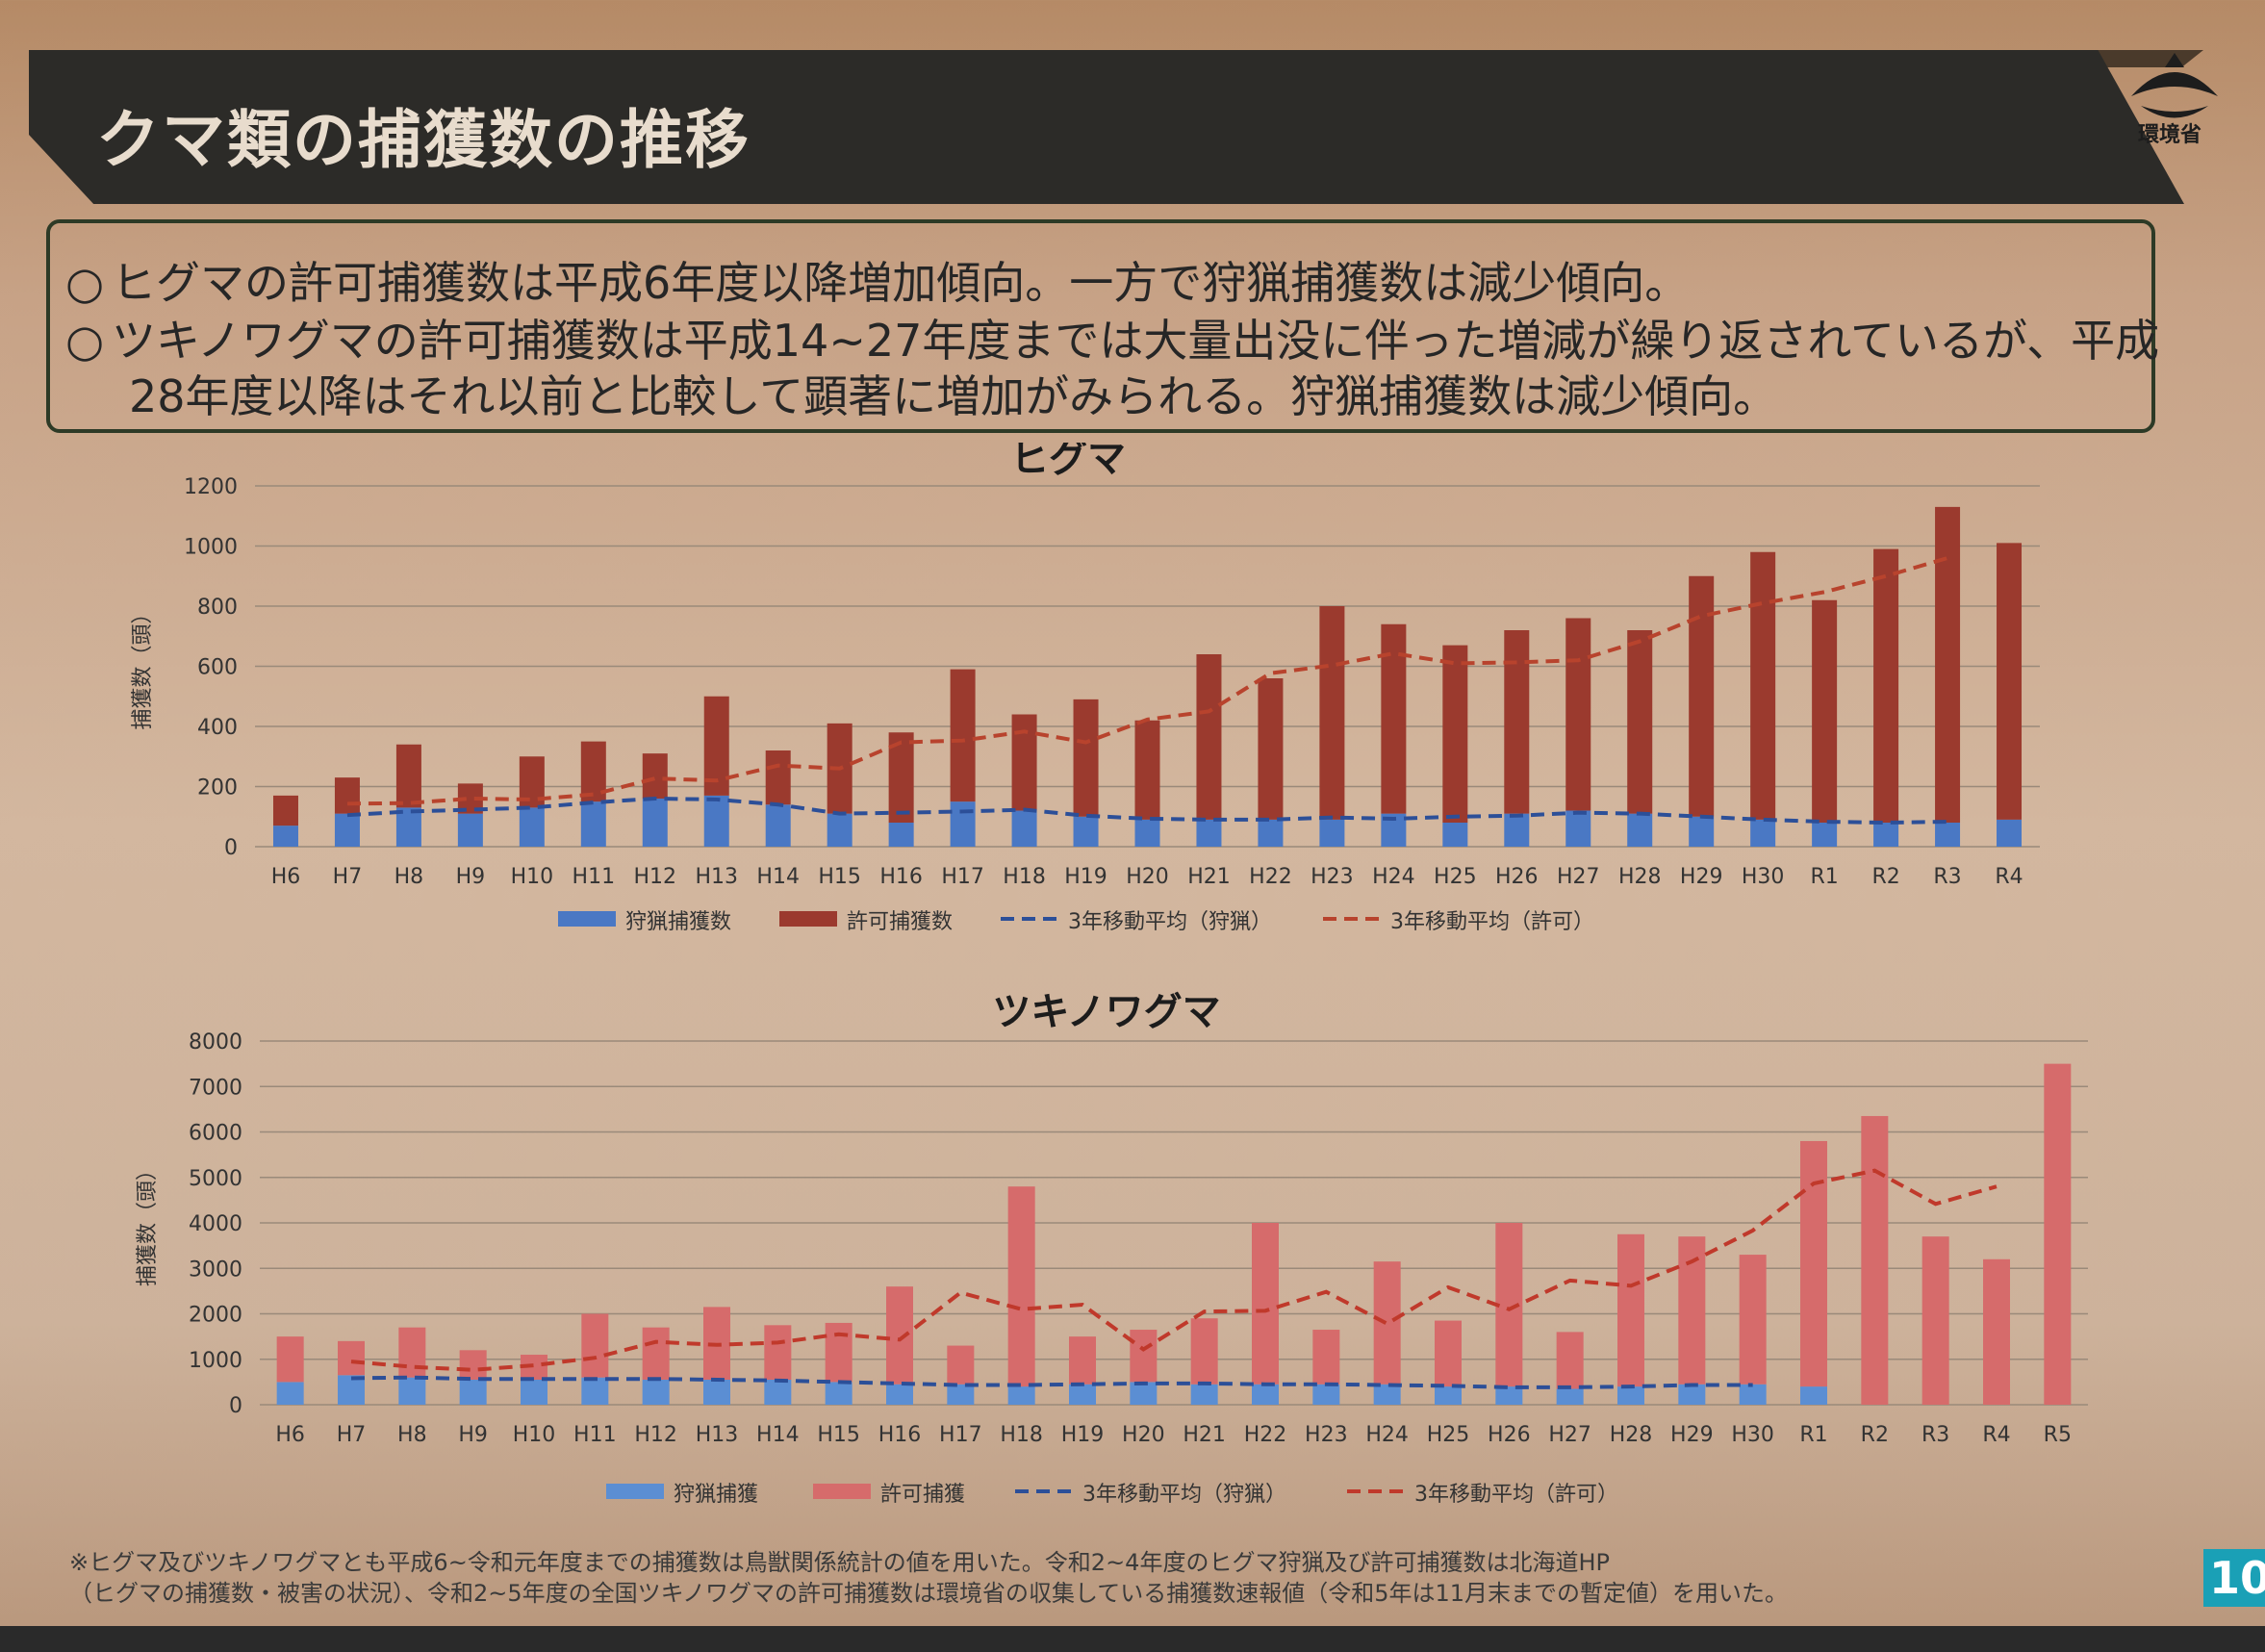  Describe the element at coordinates (215, 1042) in the screenshot. I see `y-tick-label: 8000` at that location.